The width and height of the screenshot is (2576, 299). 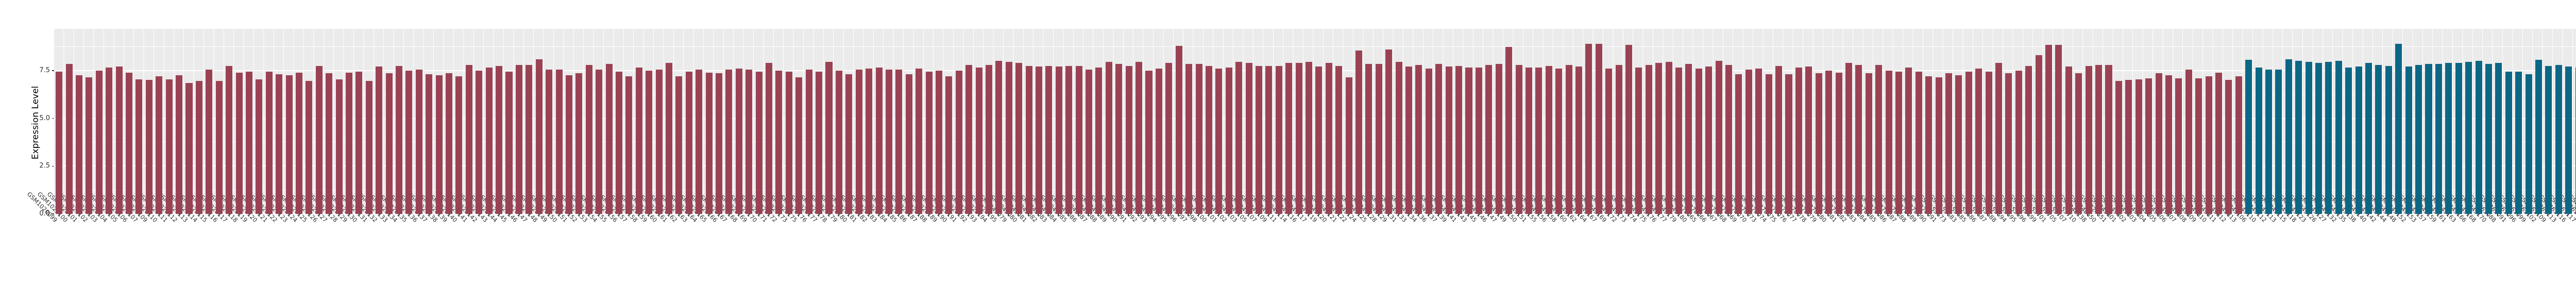 I want to click on major-gridline, so click(x=1315, y=118).